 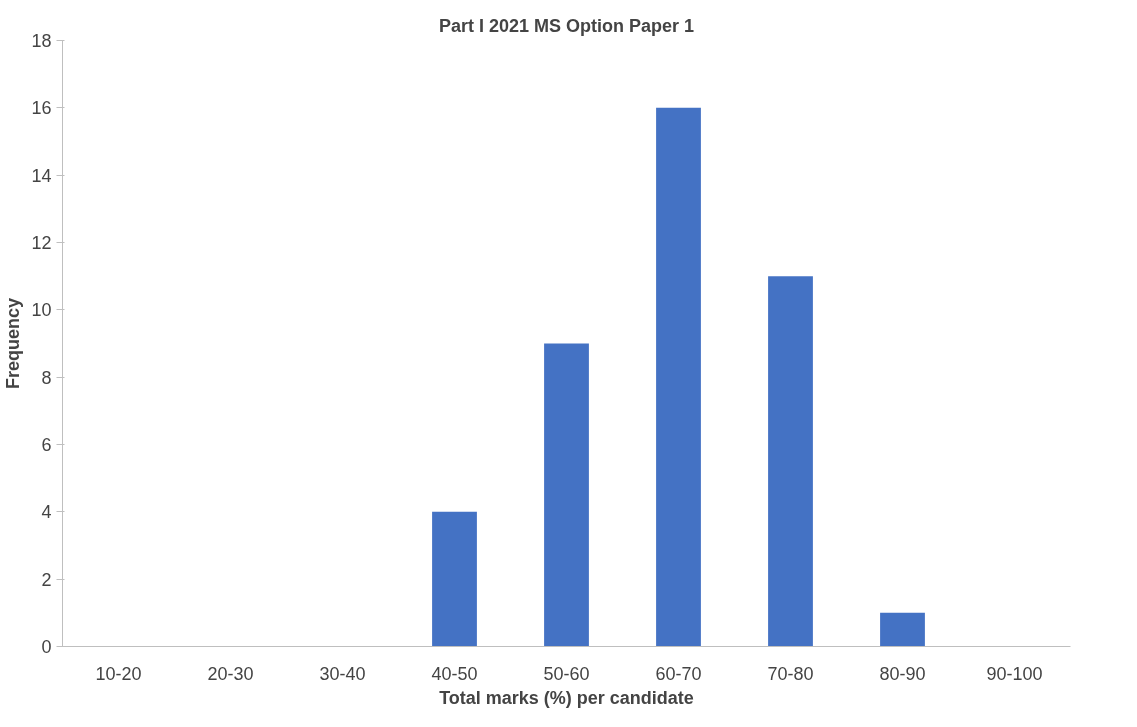 I want to click on y-axis-title: Frequency, so click(x=13, y=343).